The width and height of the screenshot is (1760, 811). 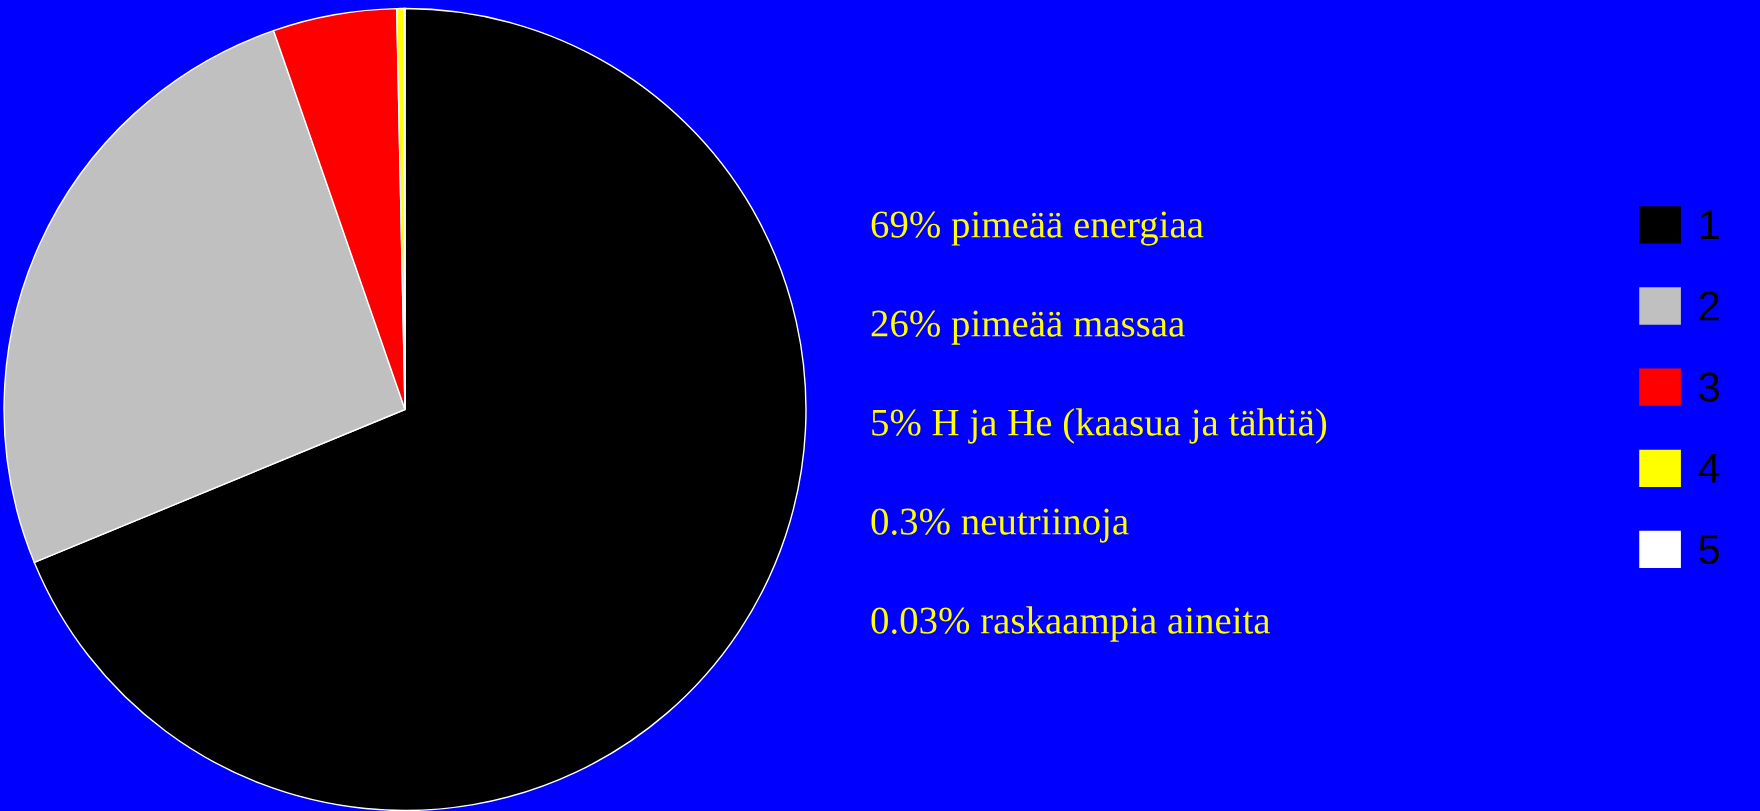 What do you see at coordinates (1709, 225) in the screenshot?
I see `legend-label: 1` at bounding box center [1709, 225].